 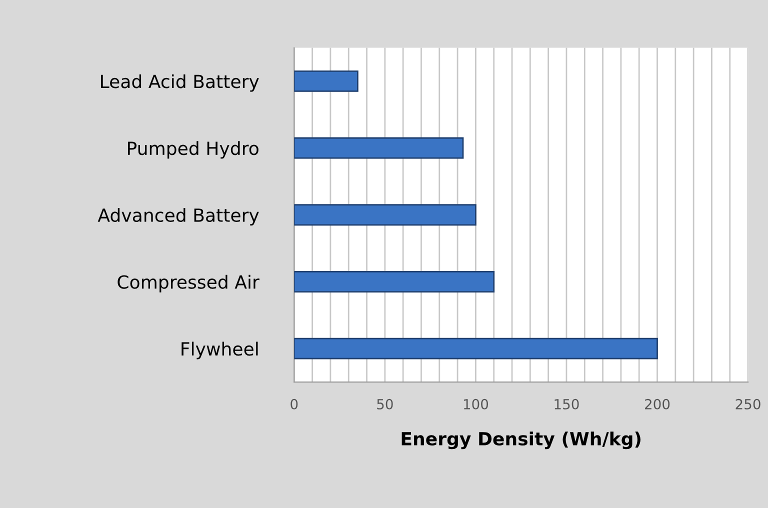 What do you see at coordinates (178, 217) in the screenshot?
I see `y-tick-label: Advanced Battery` at bounding box center [178, 217].